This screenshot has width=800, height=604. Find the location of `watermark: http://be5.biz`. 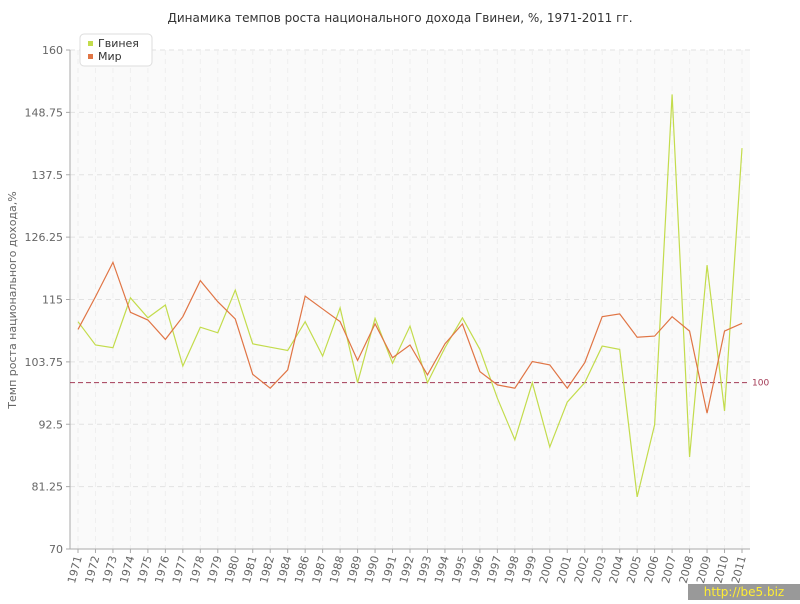

watermark: http://be5.biz is located at coordinates (744, 592).